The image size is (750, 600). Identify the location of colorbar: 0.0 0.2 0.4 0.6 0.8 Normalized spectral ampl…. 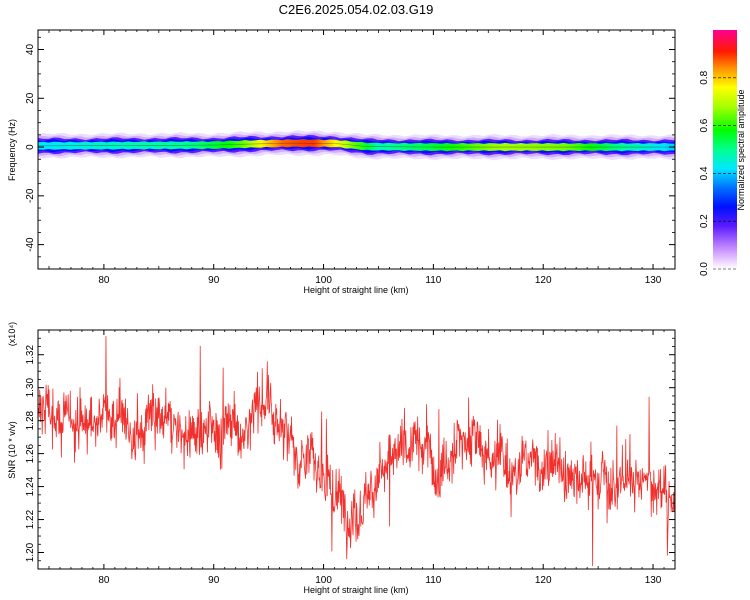
(722, 153).